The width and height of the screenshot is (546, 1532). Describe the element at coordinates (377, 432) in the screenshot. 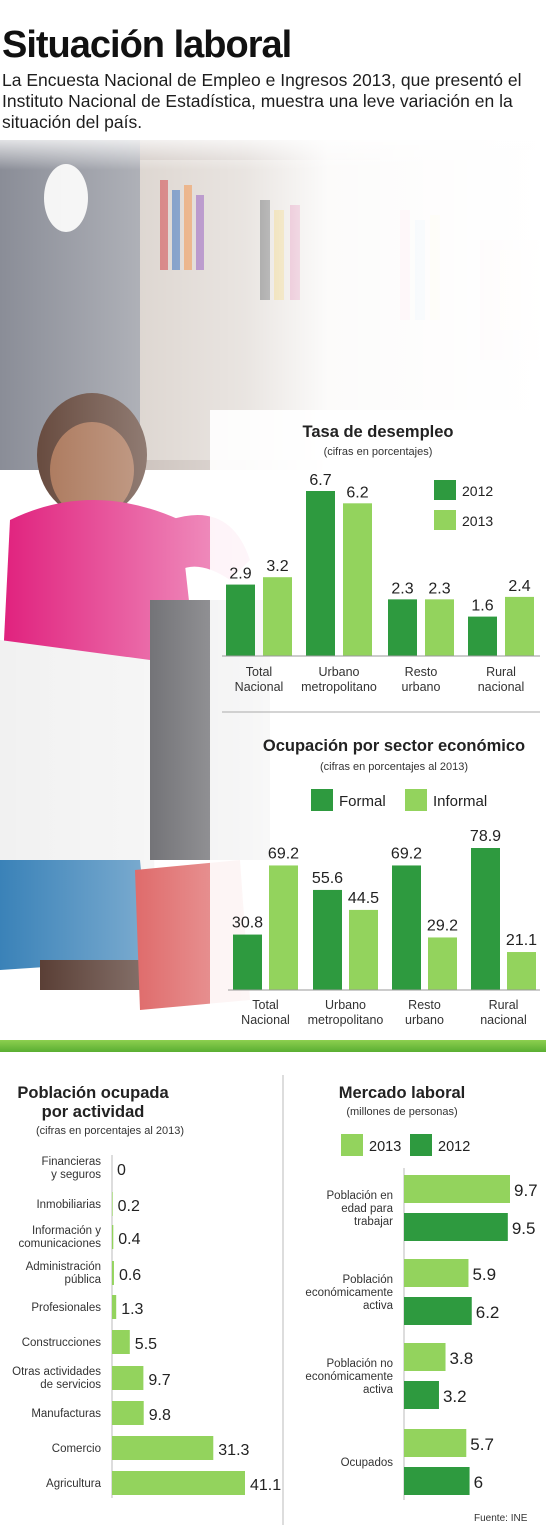

I see `chart-title: Tasa de desempleo` at that location.